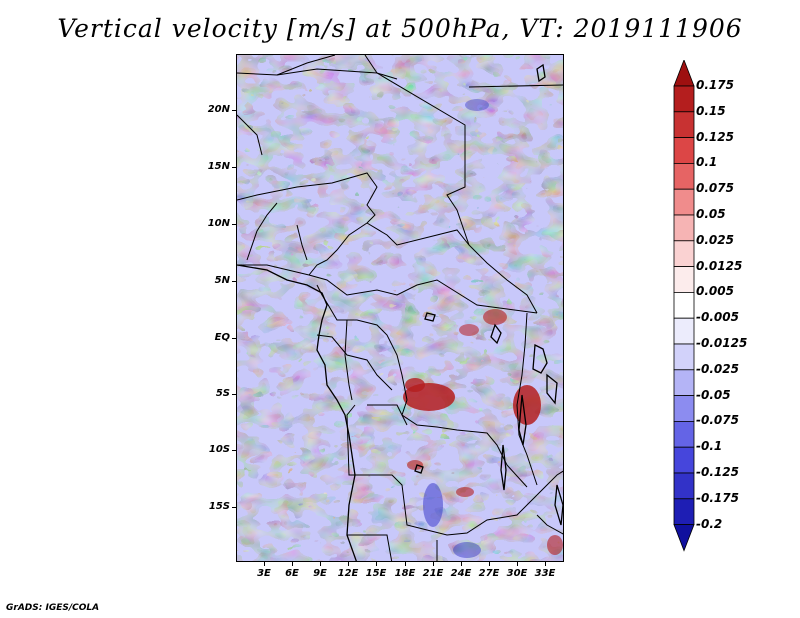 The width and height of the screenshot is (800, 618). What do you see at coordinates (709, 446) in the screenshot?
I see `colorbar-level-label: -0.1` at bounding box center [709, 446].